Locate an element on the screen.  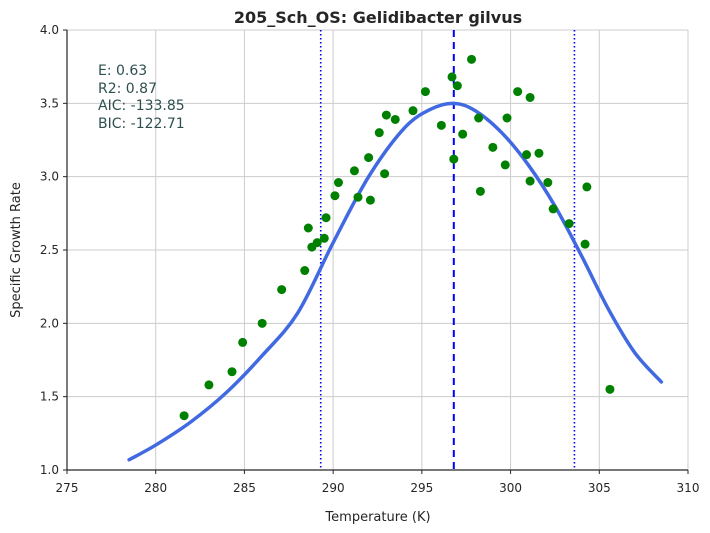
y-tick-label: 2.5 is located at coordinates (49, 250).